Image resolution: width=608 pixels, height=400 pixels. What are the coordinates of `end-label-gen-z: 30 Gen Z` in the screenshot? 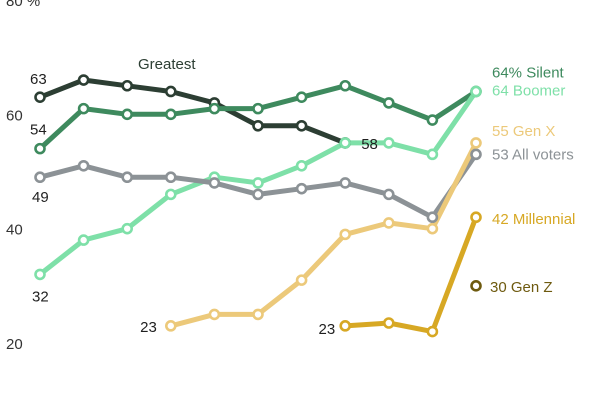 It's located at (521, 287).